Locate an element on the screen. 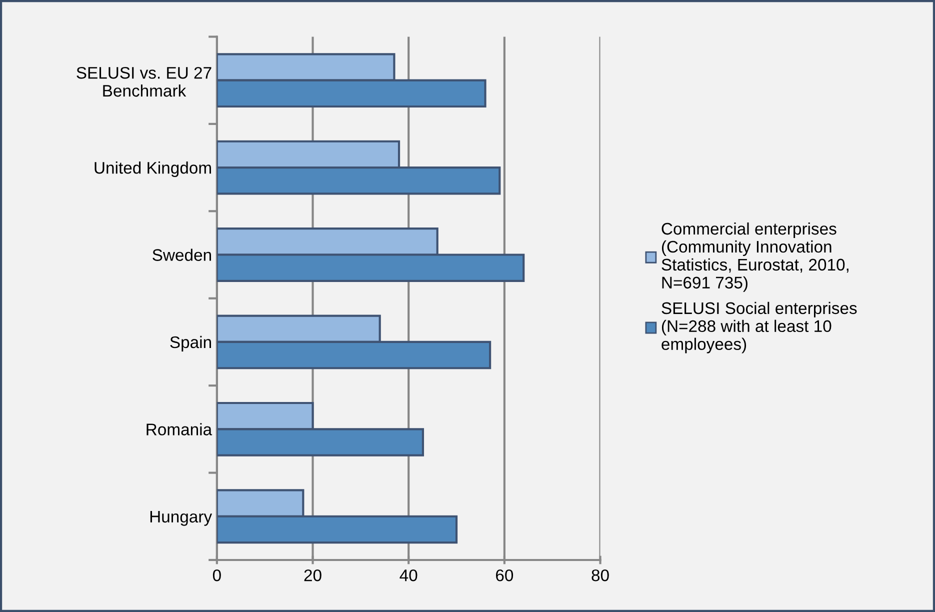  x-tick-label: 40 is located at coordinates (409, 575).